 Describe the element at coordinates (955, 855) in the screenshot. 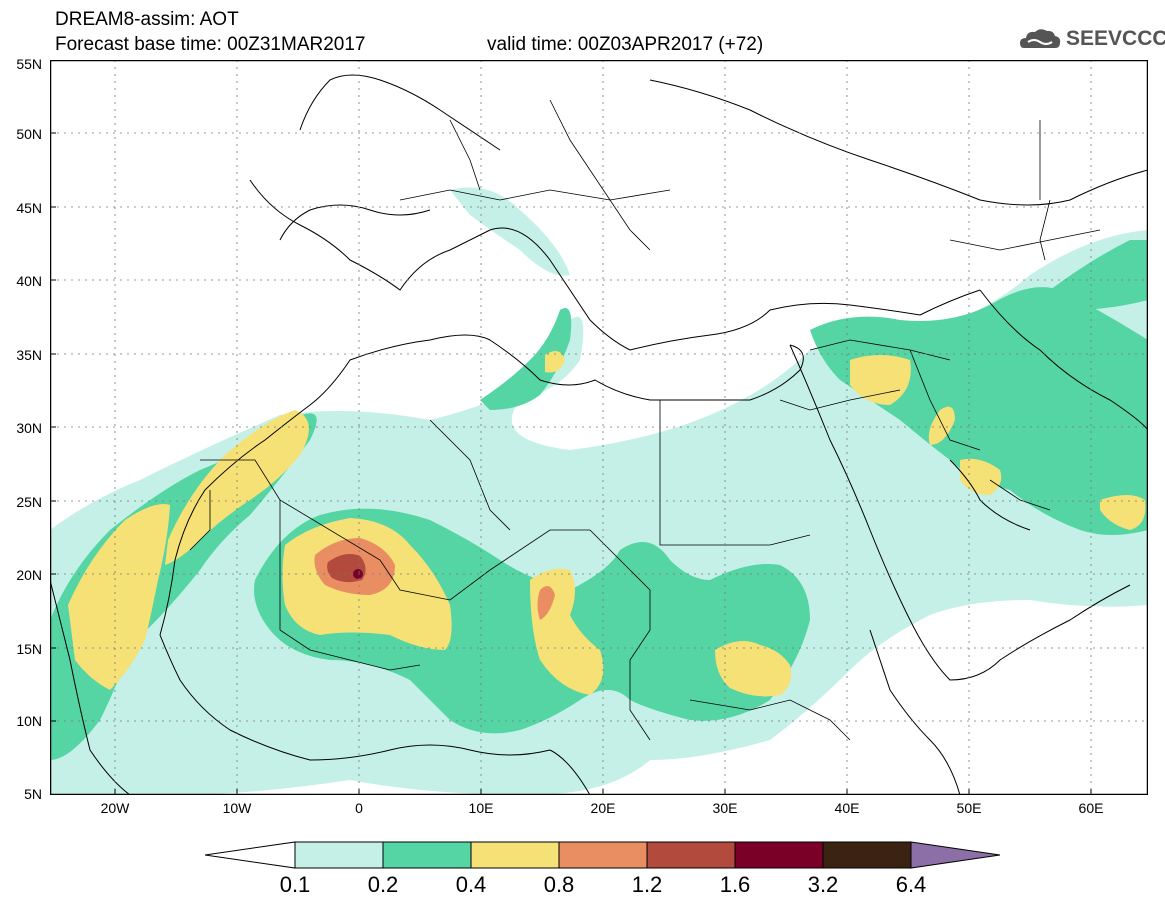

I see `colorbar-arrow-high` at that location.